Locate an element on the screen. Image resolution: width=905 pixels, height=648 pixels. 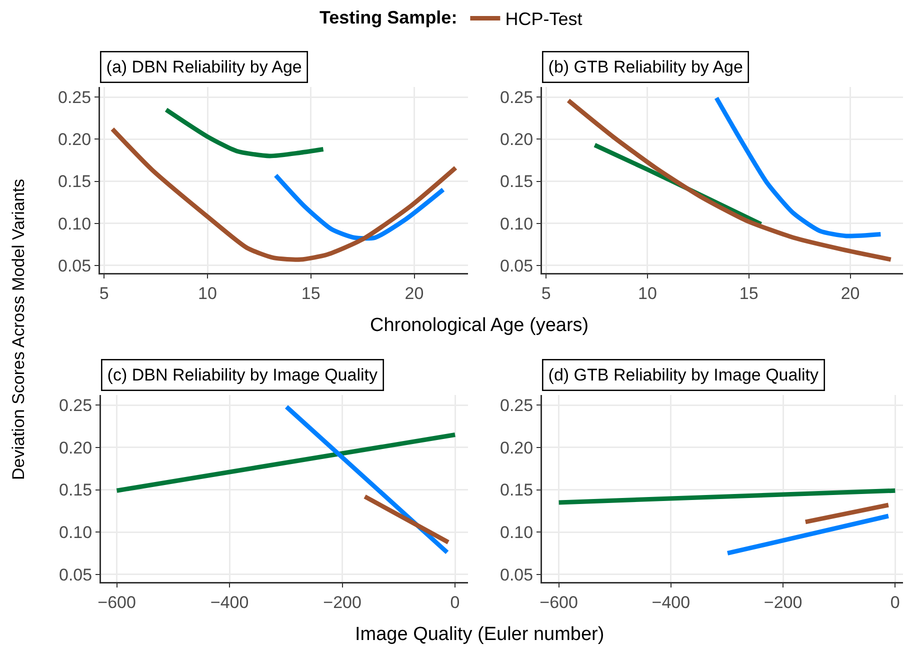
chart-title: (a) DBN Reliability by Age is located at coordinates (204, 66).